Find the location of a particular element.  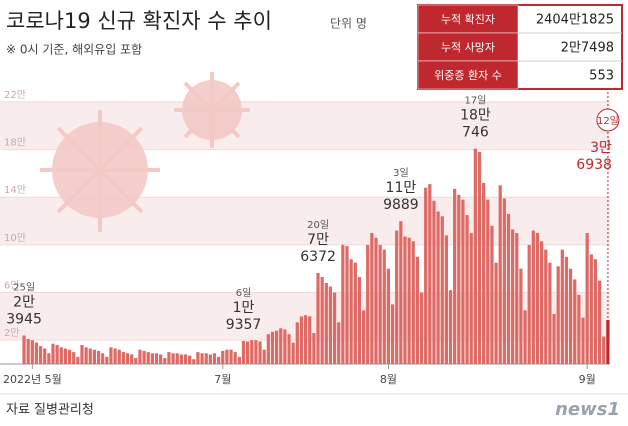

source: 자료 질병관리청 is located at coordinates (50, 410).